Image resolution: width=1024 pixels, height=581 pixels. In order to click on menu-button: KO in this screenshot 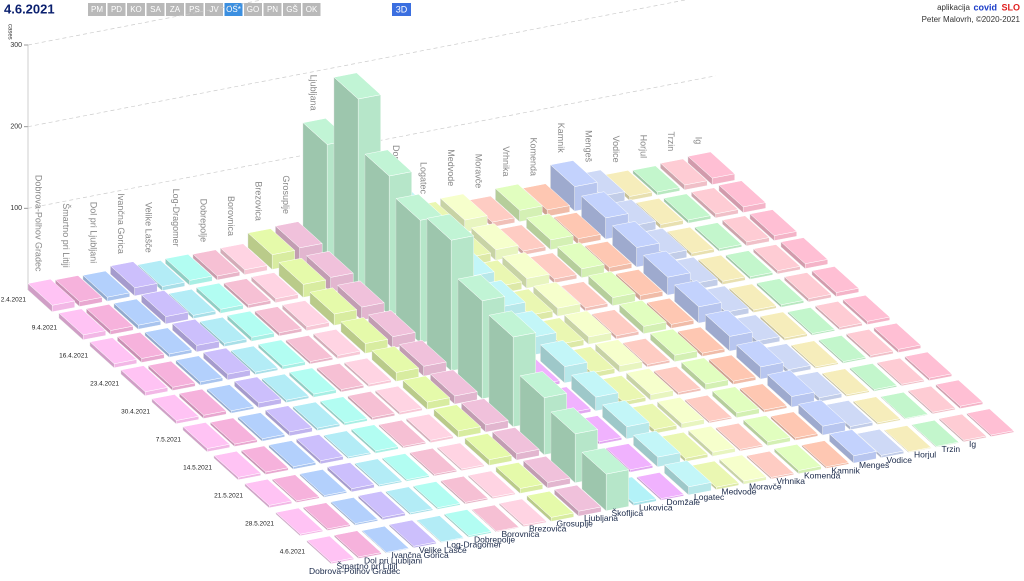, I will do `click(136, 9)`.